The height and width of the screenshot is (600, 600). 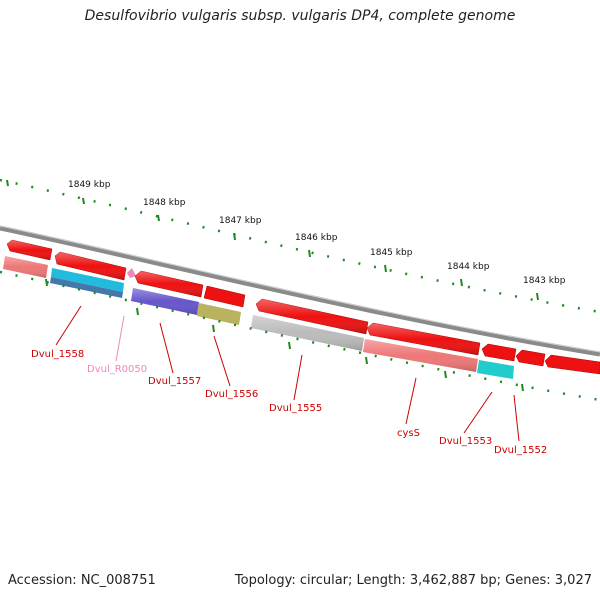 I want to click on gene-label: Dvul_1552, so click(x=520, y=450).